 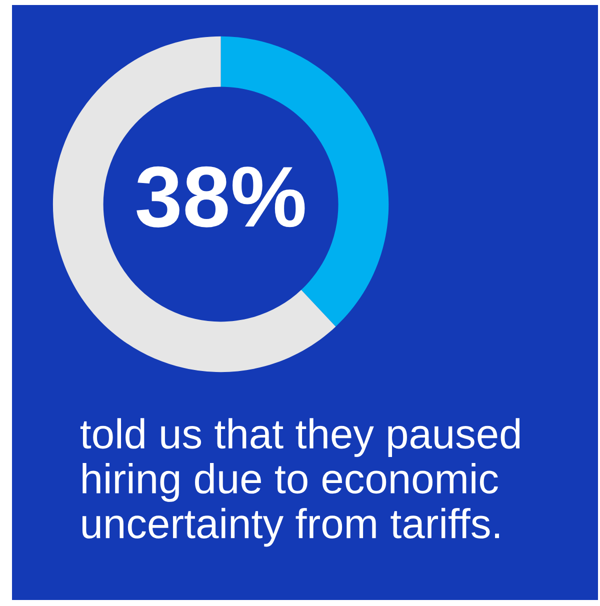 What do you see at coordinates (220, 197) in the screenshot?
I see `data-label: 38%` at bounding box center [220, 197].